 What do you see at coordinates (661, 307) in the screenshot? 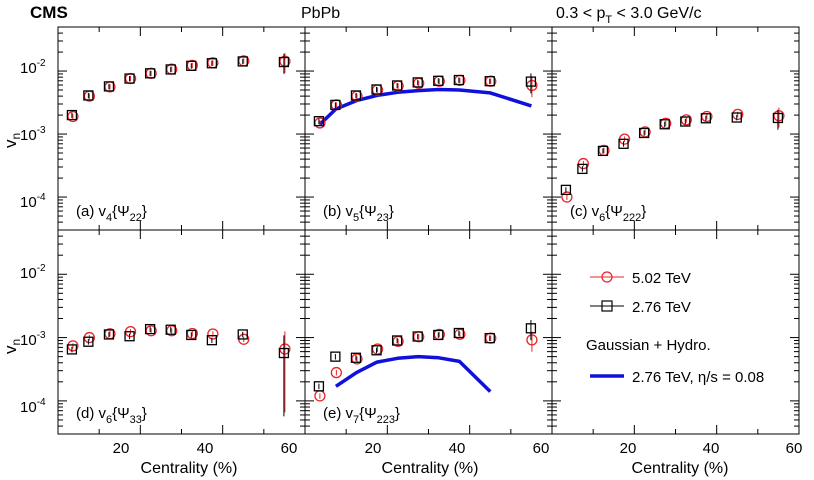
I see `legend-label-2-76: 2.76 TeV` at bounding box center [661, 307].